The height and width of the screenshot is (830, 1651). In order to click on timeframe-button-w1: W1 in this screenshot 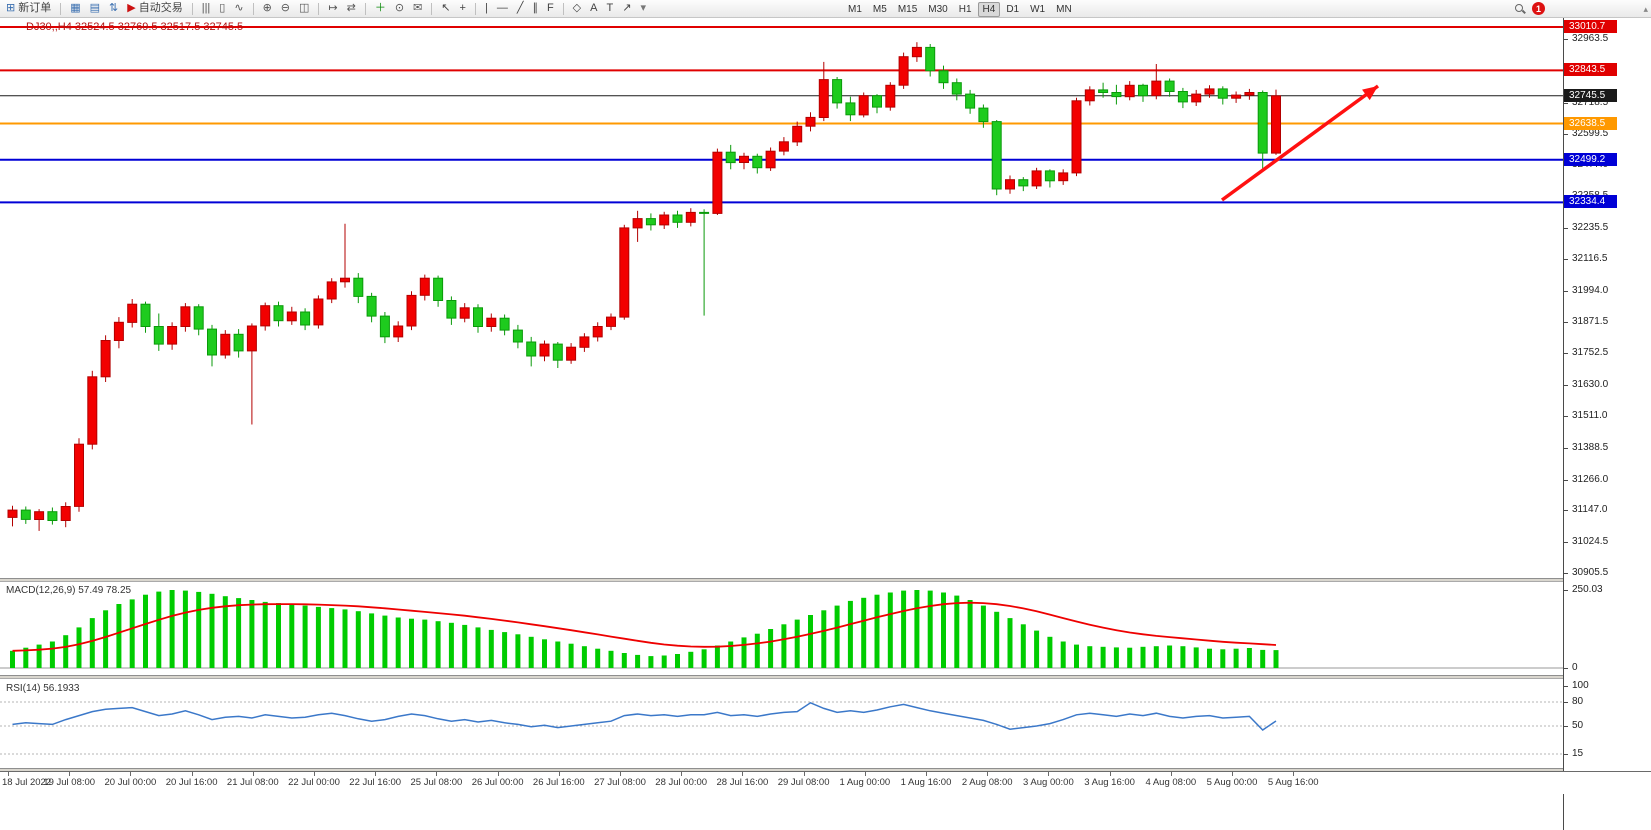, I will do `click(1038, 9)`.